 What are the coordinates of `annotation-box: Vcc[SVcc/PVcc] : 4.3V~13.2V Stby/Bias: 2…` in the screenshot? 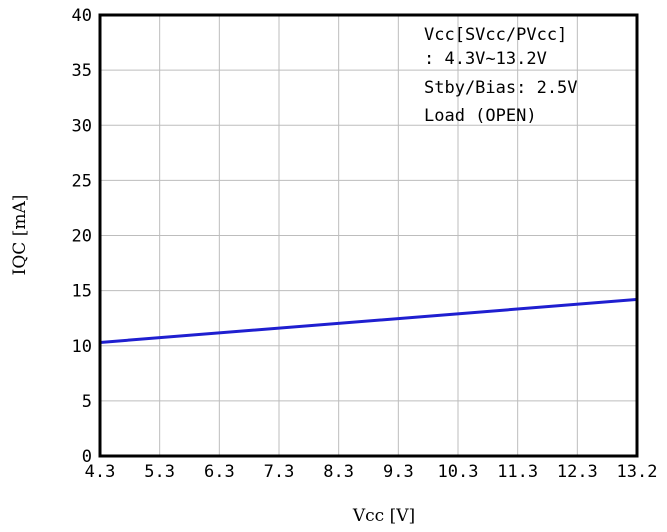 It's located at (501, 75).